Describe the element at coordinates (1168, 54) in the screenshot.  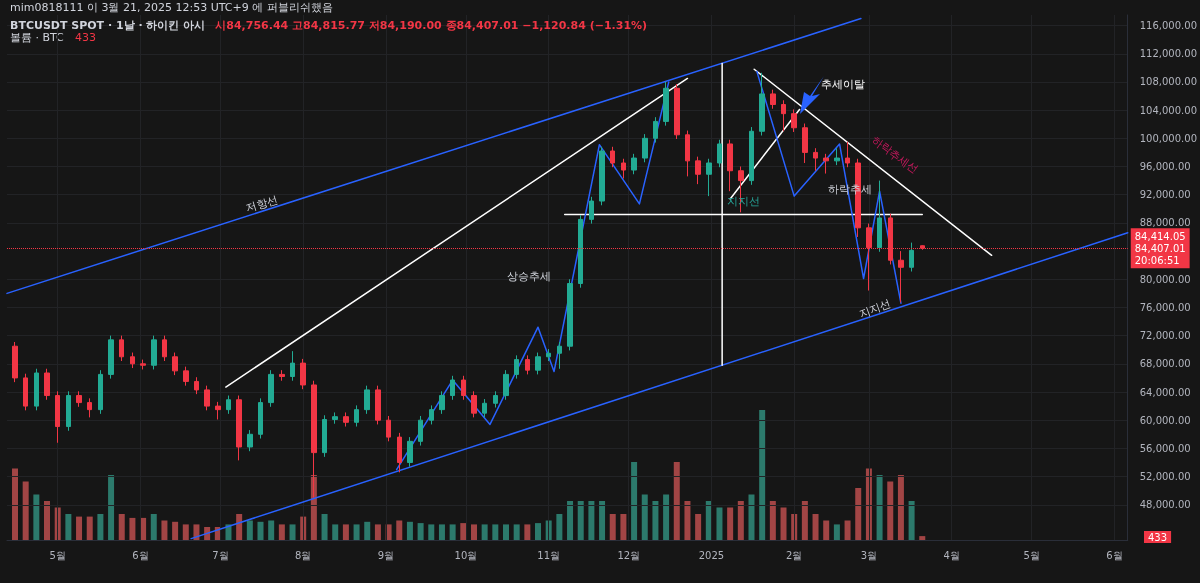
I see `y-tick-label: 112,000.00` at that location.